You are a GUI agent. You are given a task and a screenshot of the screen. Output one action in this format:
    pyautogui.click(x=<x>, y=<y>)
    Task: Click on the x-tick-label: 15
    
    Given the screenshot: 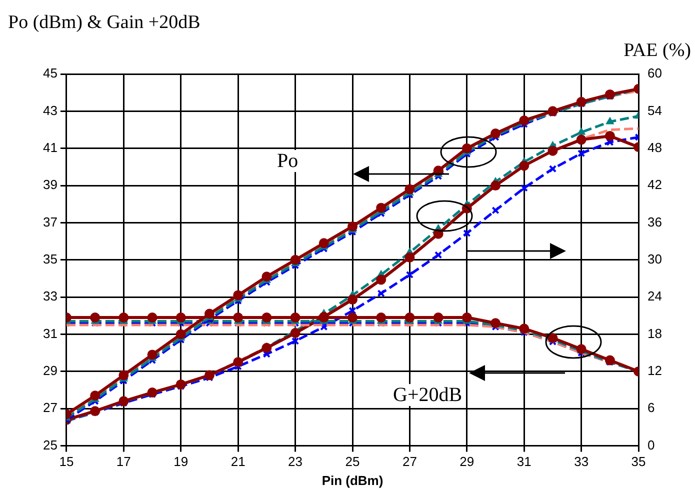 What is the action you would take?
    pyautogui.click(x=66, y=462)
    